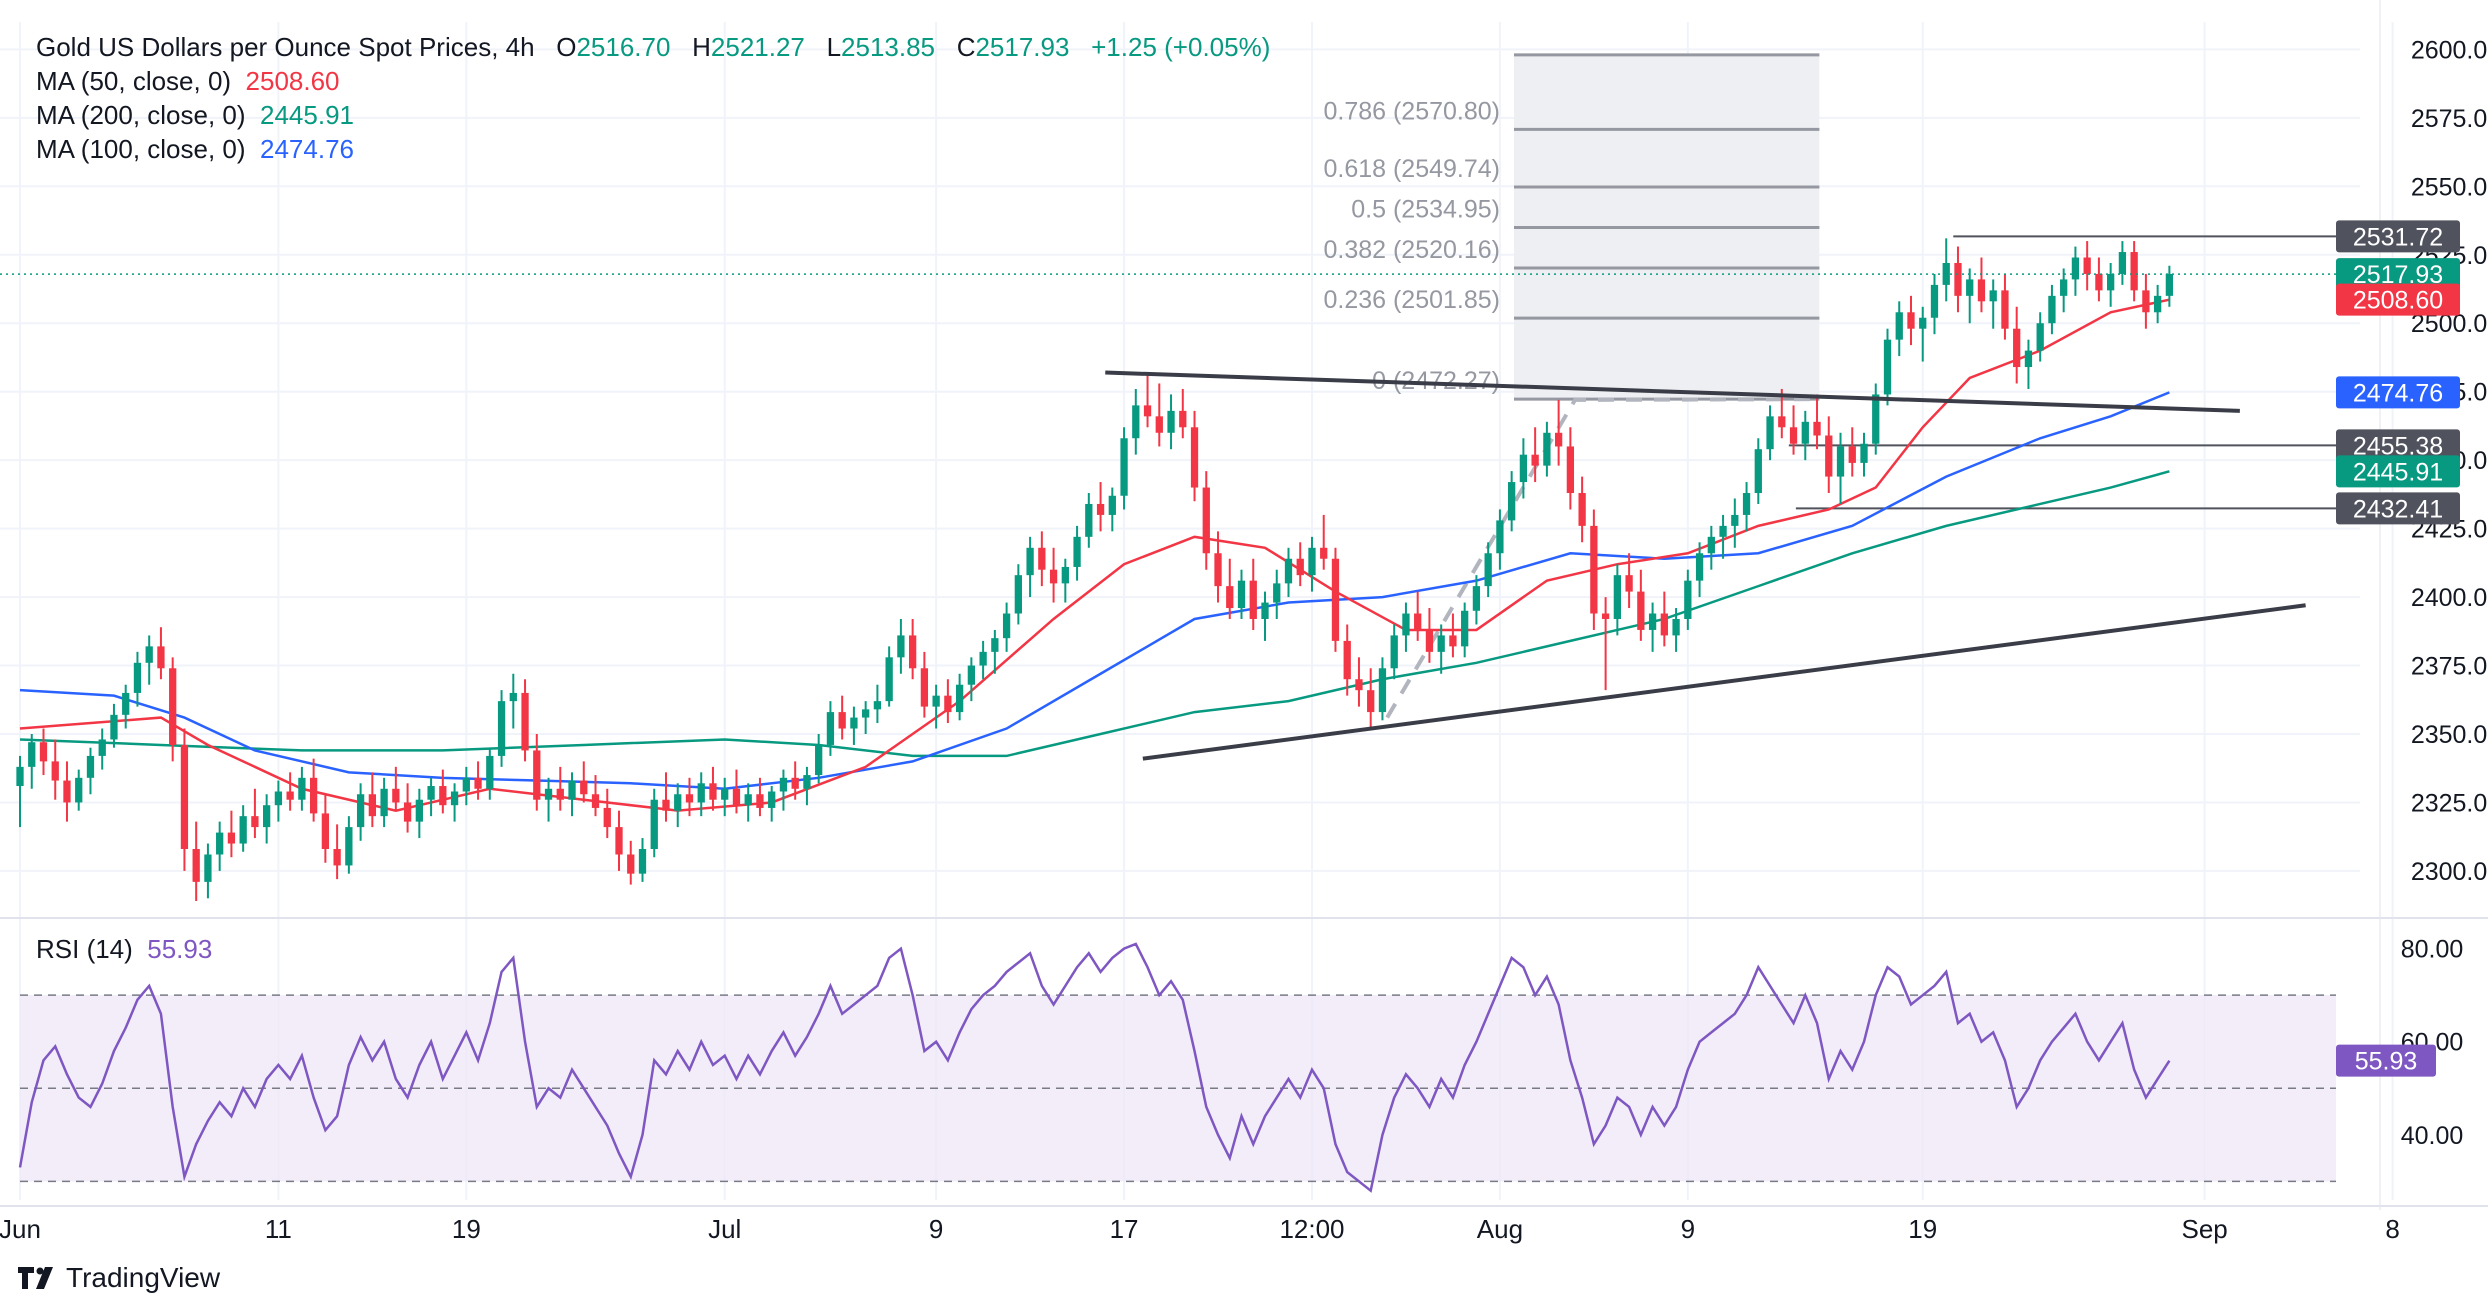 This screenshot has height=1314, width=2488. What do you see at coordinates (124, 949) in the screenshot?
I see `rsi-legend: RSI (14) 55.93` at bounding box center [124, 949].